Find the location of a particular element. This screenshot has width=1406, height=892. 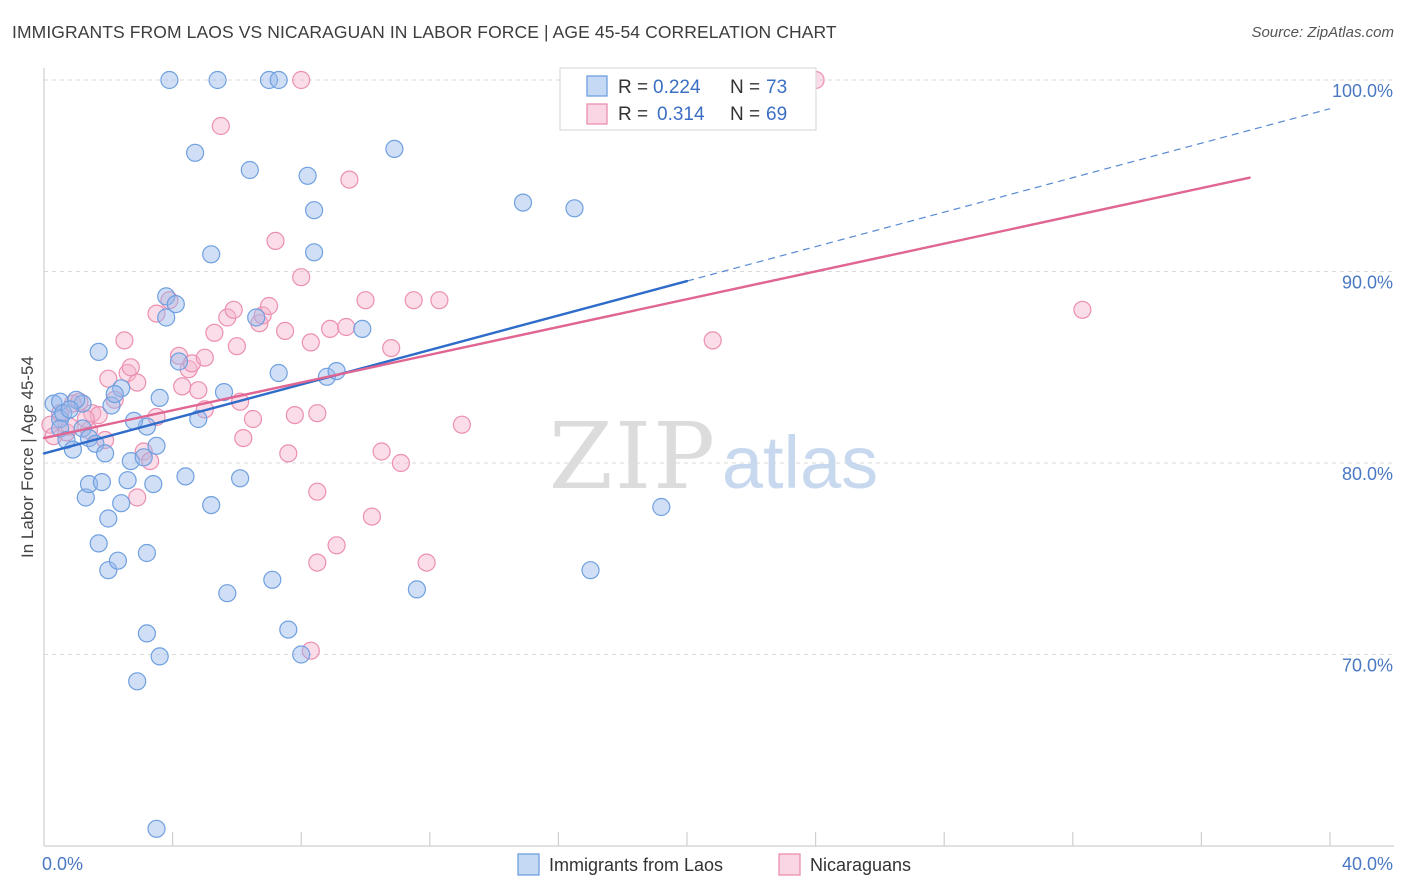

y-tick-labels: 70.0% 80.0% 90.0% 100.0% is located at coordinates (1362, 378).